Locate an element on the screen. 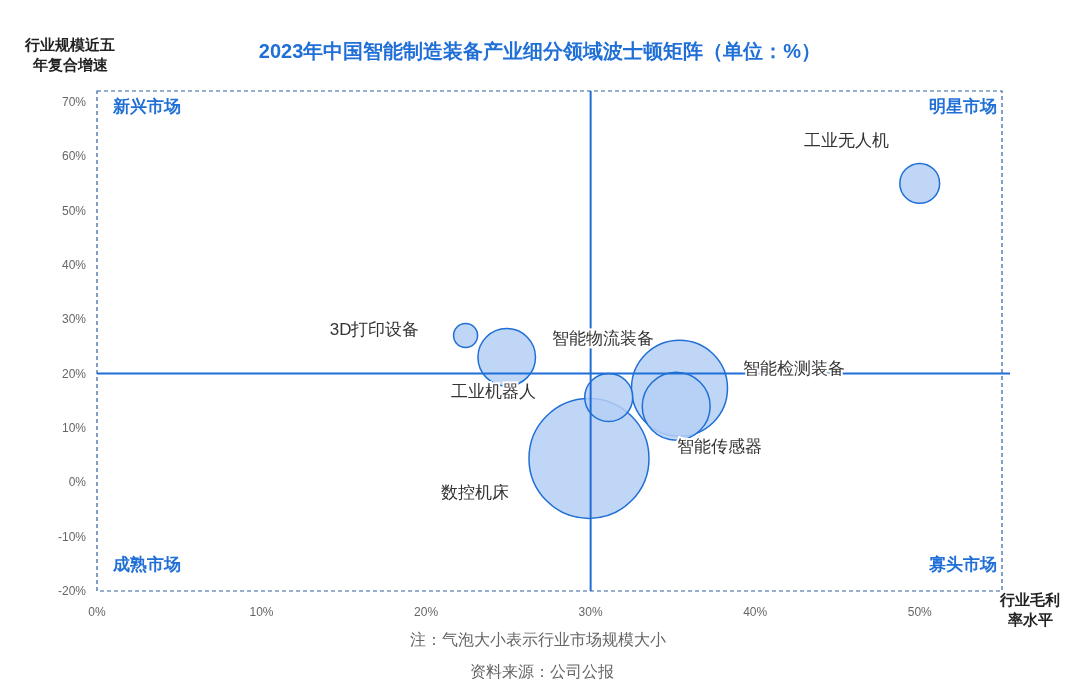 This screenshot has width=1080, height=694. y-axis-title: 行业规模近五年复合增速 is located at coordinates (69, 54).